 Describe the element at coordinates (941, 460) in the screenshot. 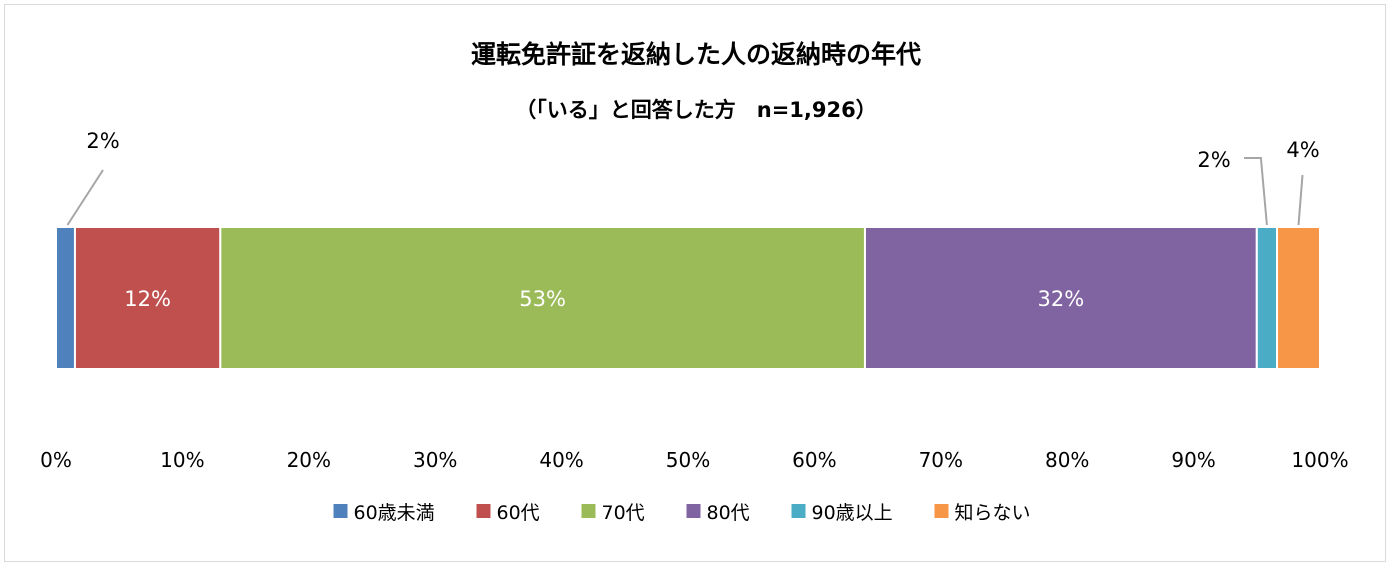

I see `x-tick-7: 70%` at that location.